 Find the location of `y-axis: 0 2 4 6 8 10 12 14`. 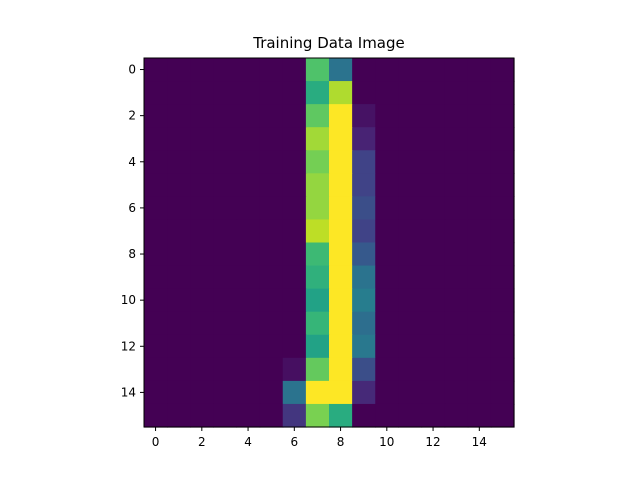

y-axis: 0 2 4 6 8 10 12 14 is located at coordinates (132, 231).